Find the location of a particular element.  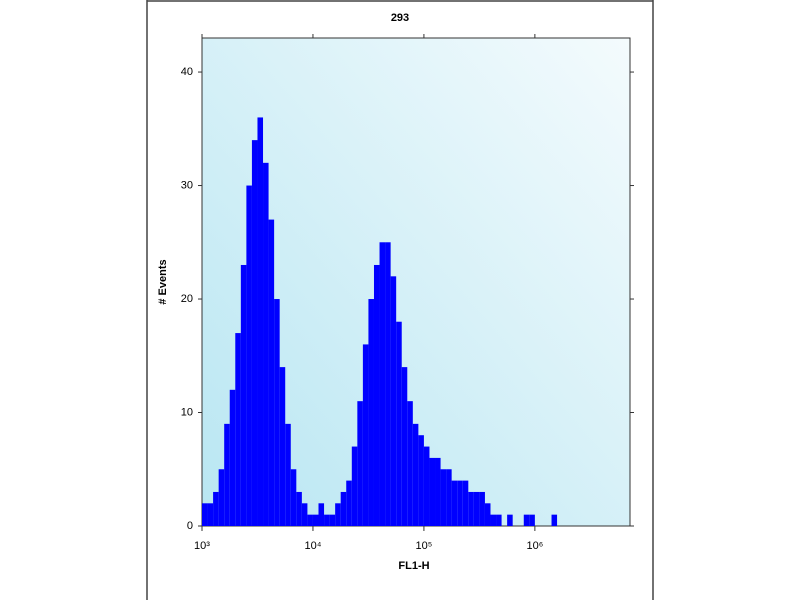

y-tick-label: 20 is located at coordinates (187, 299).